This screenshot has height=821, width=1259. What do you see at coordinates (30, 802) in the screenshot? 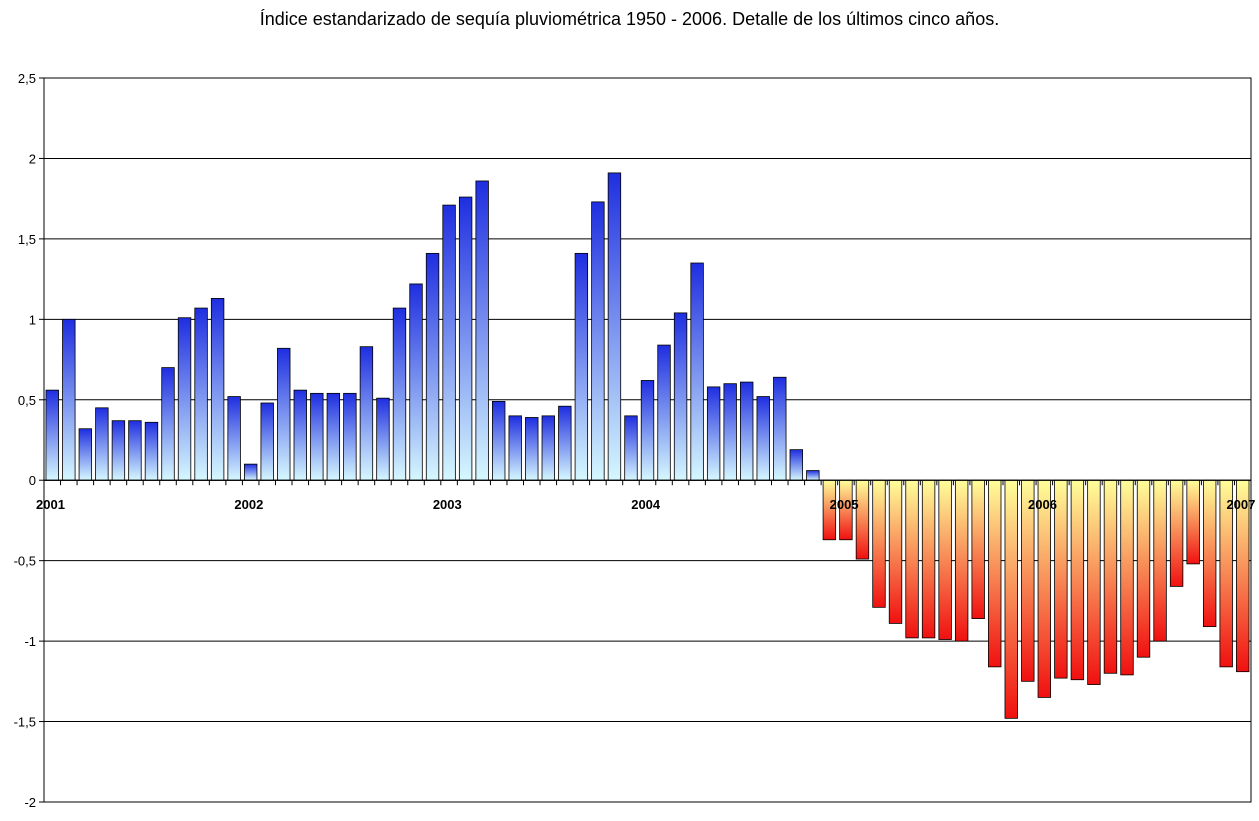
I see `y-tick-label: -2` at bounding box center [30, 802].